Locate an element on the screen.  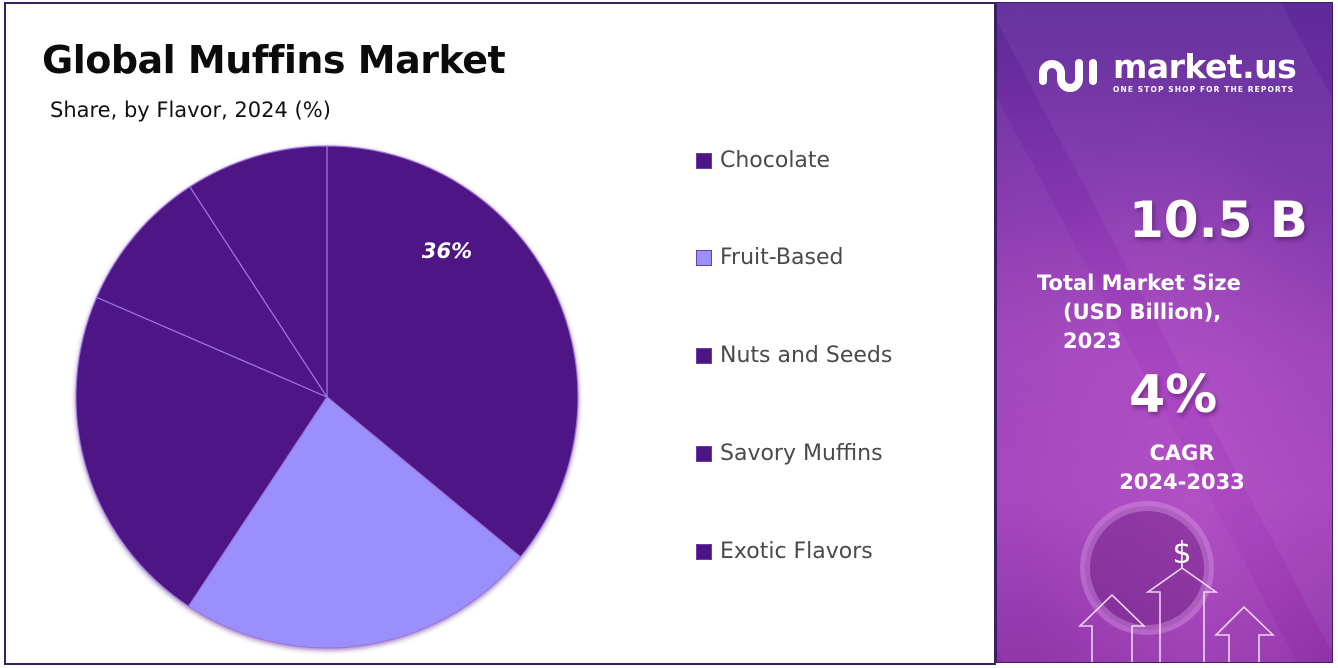
market-us-logo-icon is located at coordinates (1068, 75).